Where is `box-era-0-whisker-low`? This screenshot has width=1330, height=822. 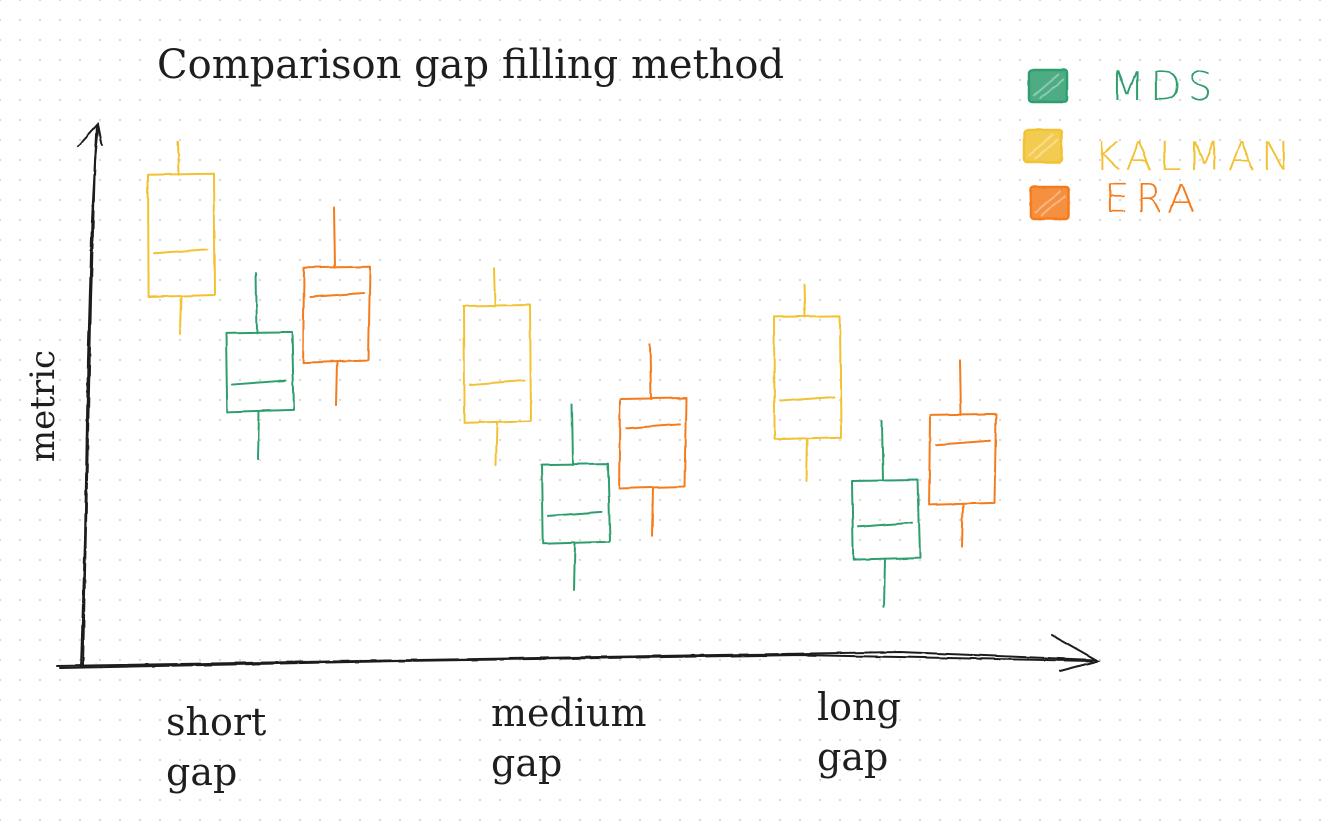
box-era-0-whisker-low is located at coordinates (336, 383).